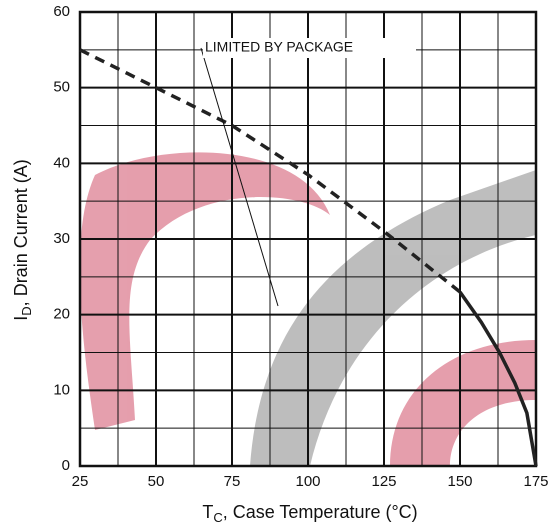 This screenshot has height=531, width=552. I want to click on y-label-main: I, so click(21, 318).